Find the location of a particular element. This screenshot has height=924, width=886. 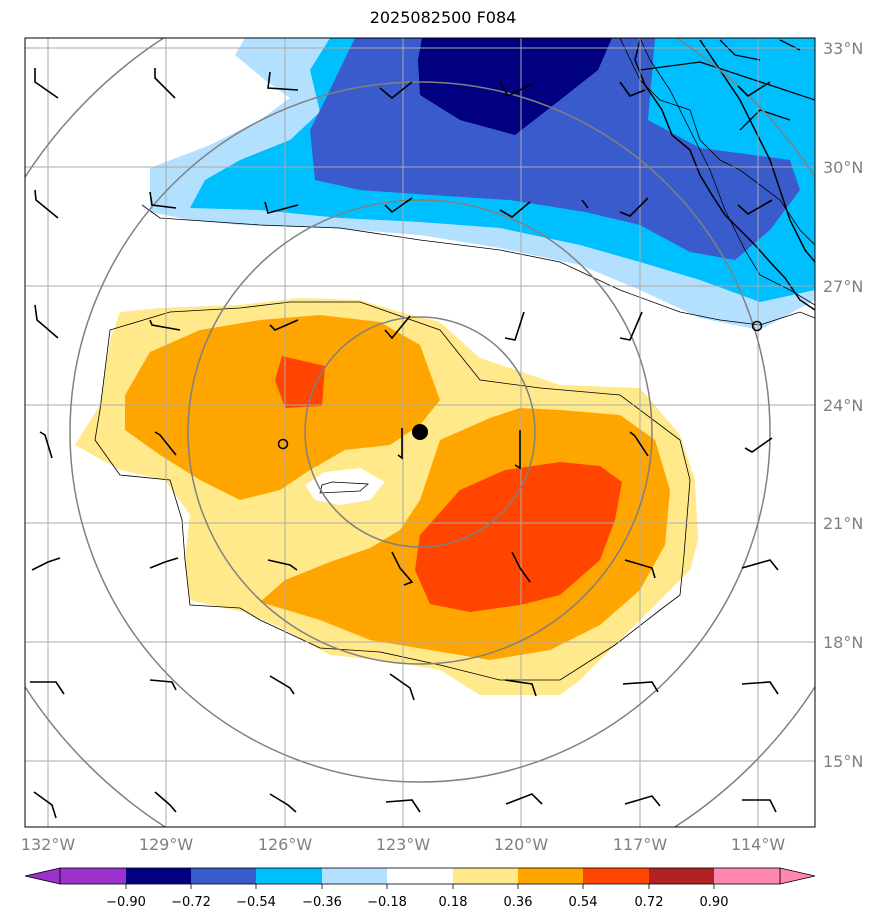

colorbar-label: 0.18 is located at coordinates (453, 902).